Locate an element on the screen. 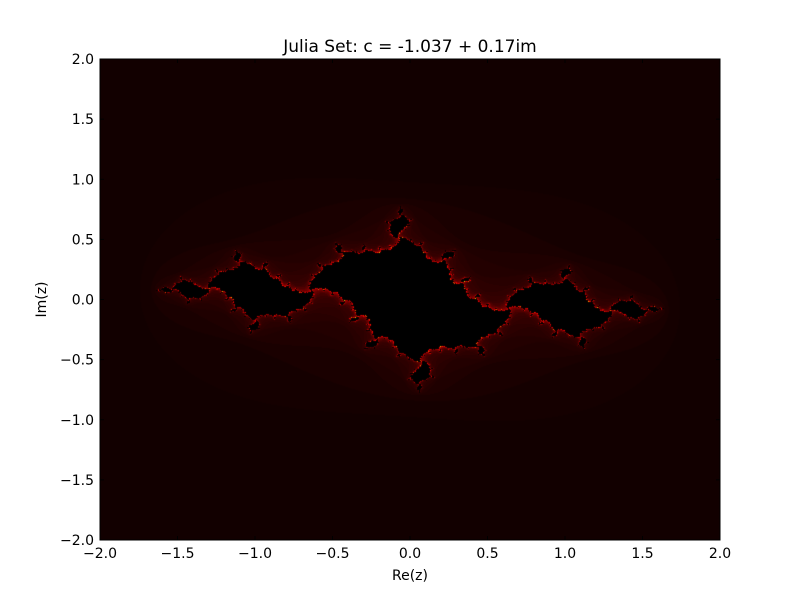 Image resolution: width=800 pixels, height=605 pixels. y-tick-label: −1.0 is located at coordinates (77, 421).